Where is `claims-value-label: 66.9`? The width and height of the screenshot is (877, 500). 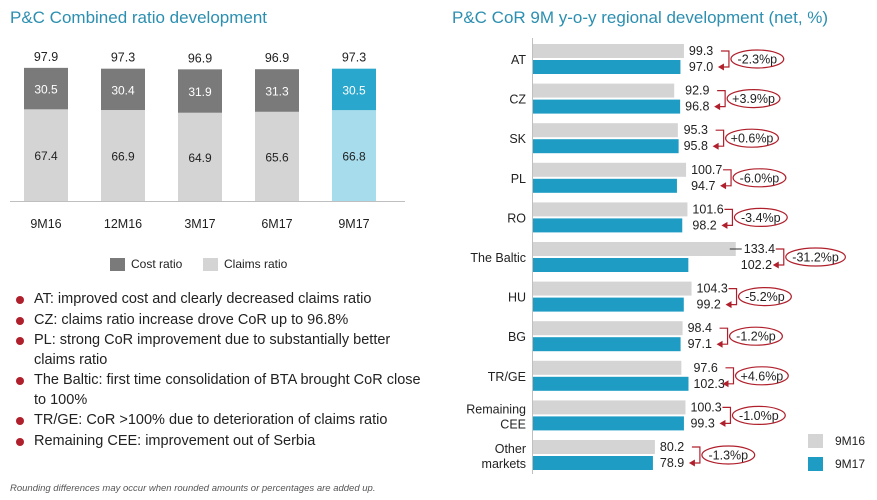
claims-value-label: 66.9 is located at coordinates (123, 157).